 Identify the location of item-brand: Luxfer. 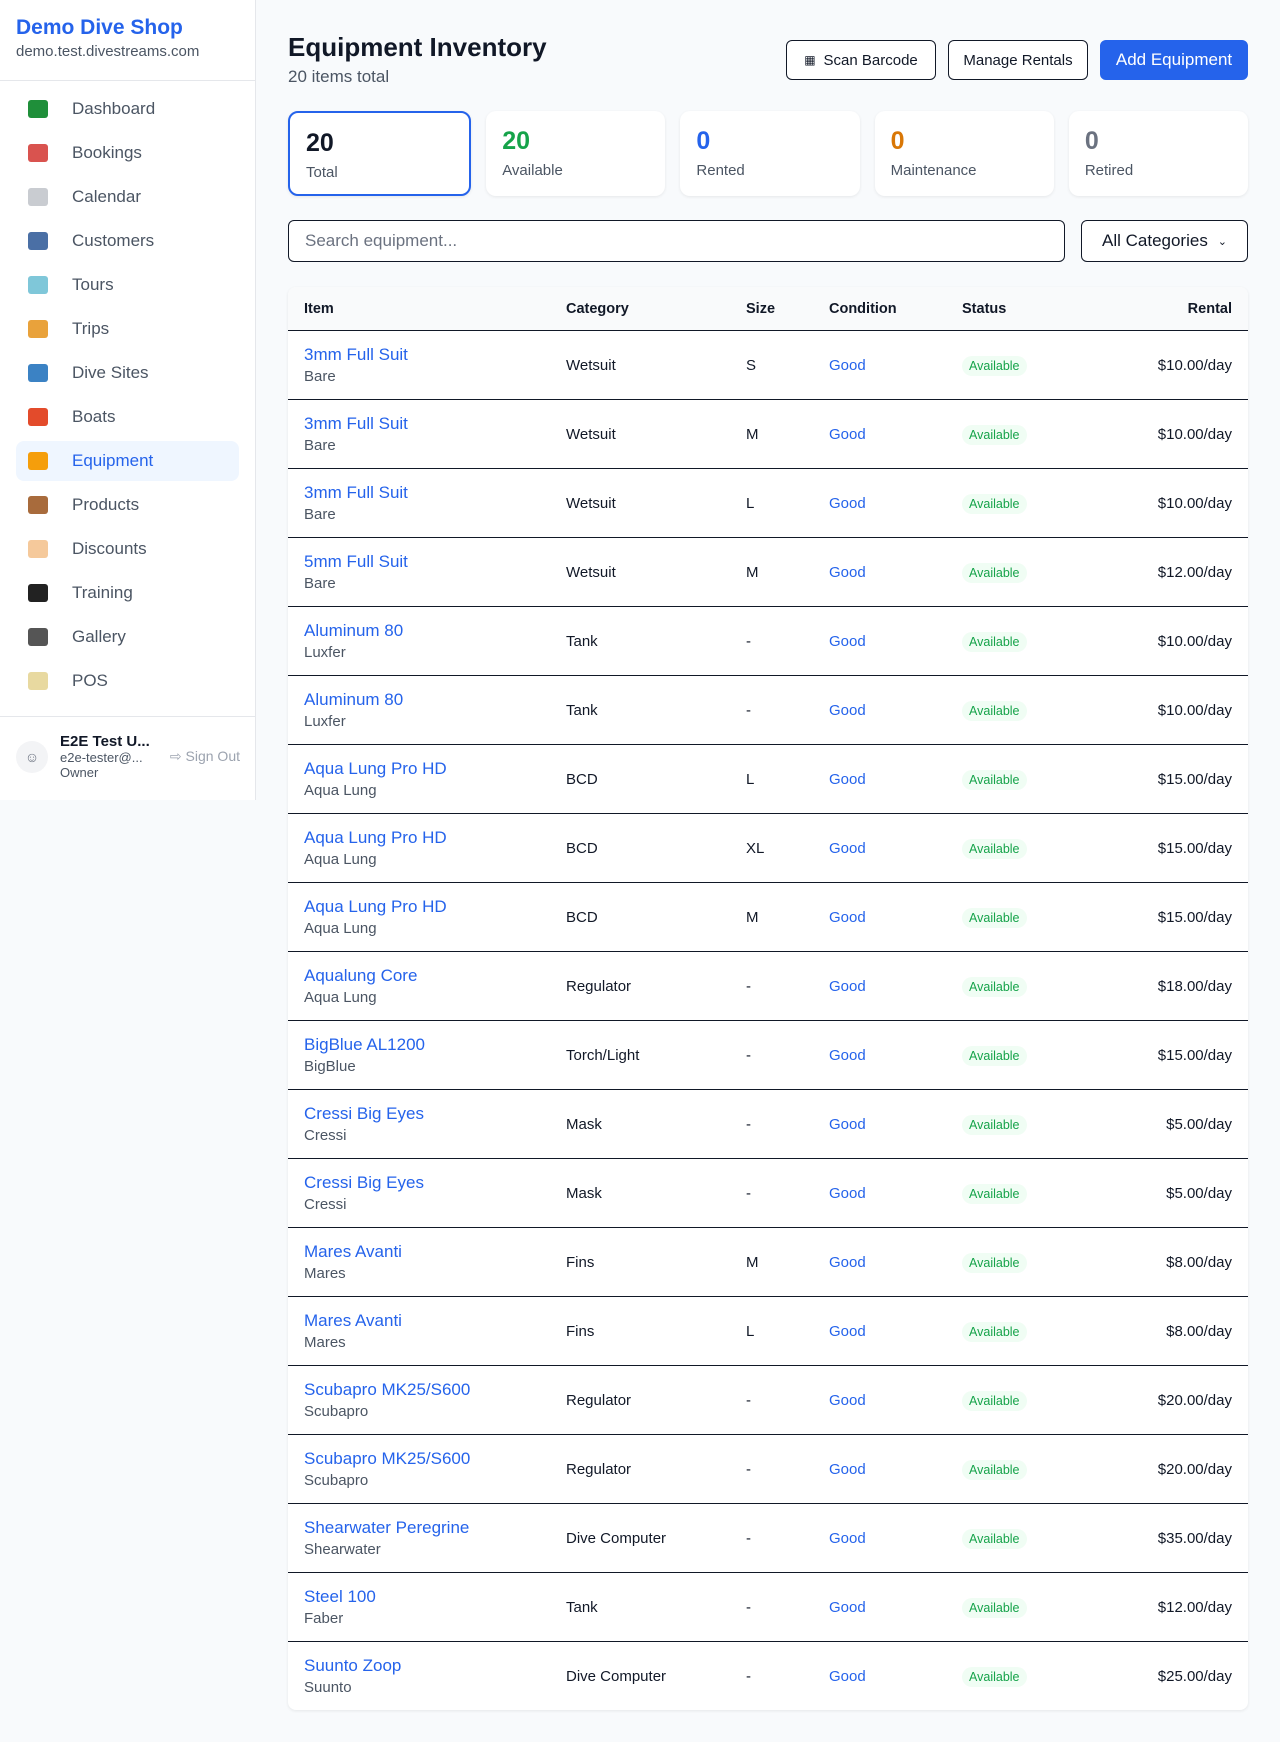
(325, 721).